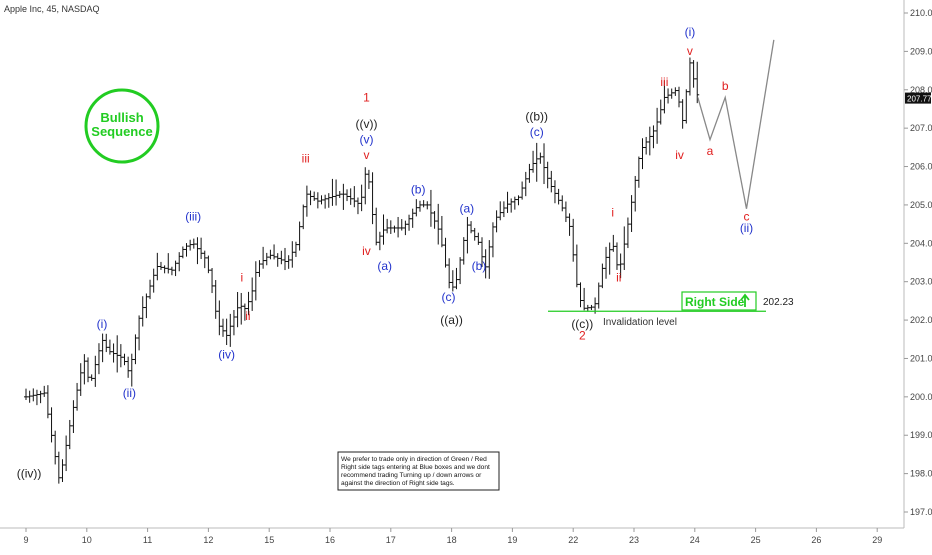  I want to click on y-tick-label: 199.00, so click(921, 435).